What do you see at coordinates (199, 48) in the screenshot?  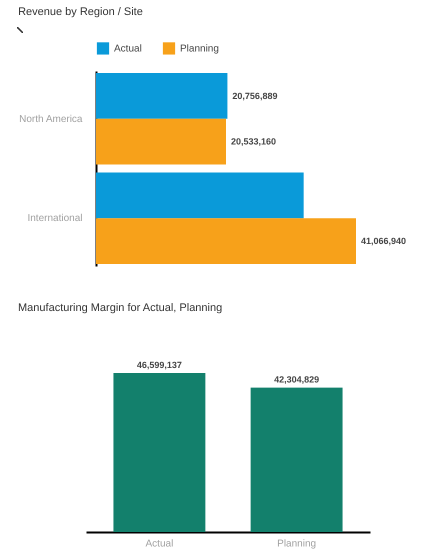 I see `legend-label: Planning` at bounding box center [199, 48].